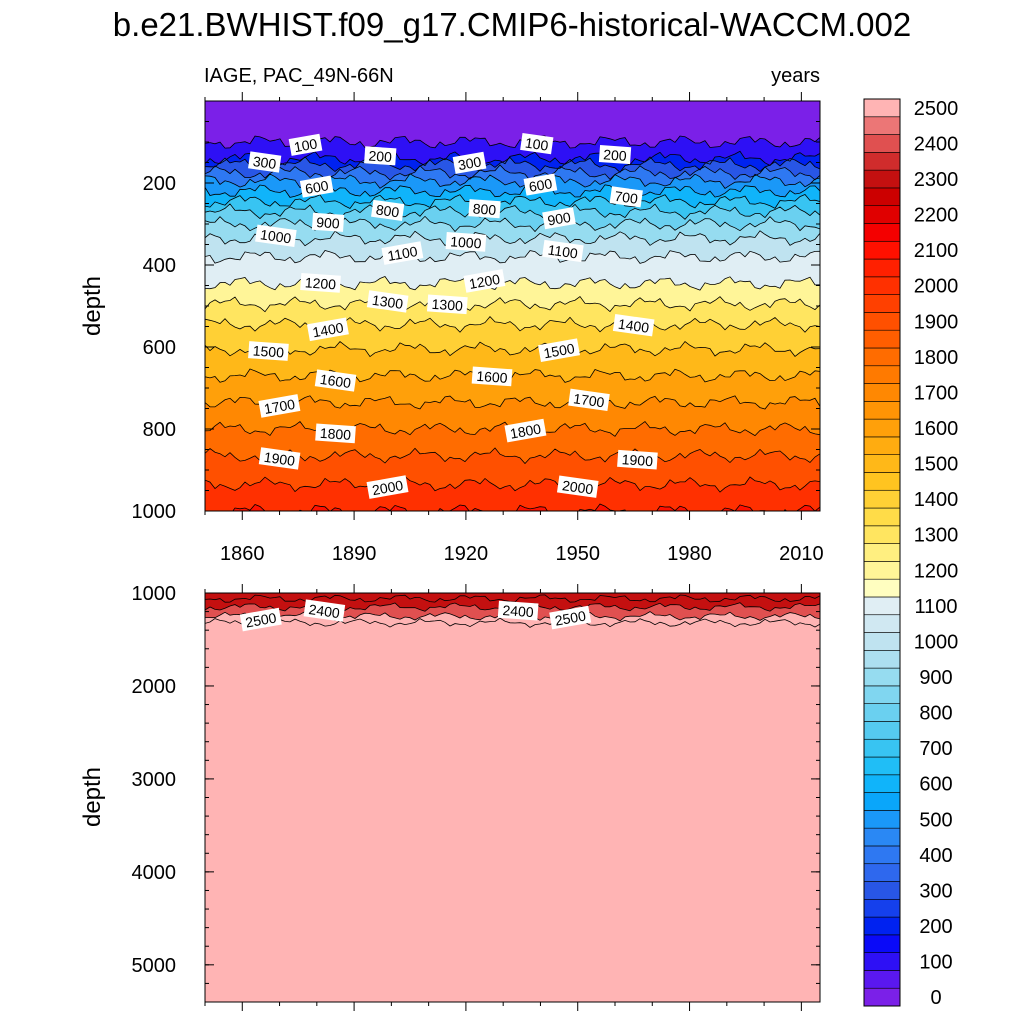 The image size is (1024, 1024). Describe the element at coordinates (935, 607) in the screenshot. I see `colorbar-label: 1100` at that location.